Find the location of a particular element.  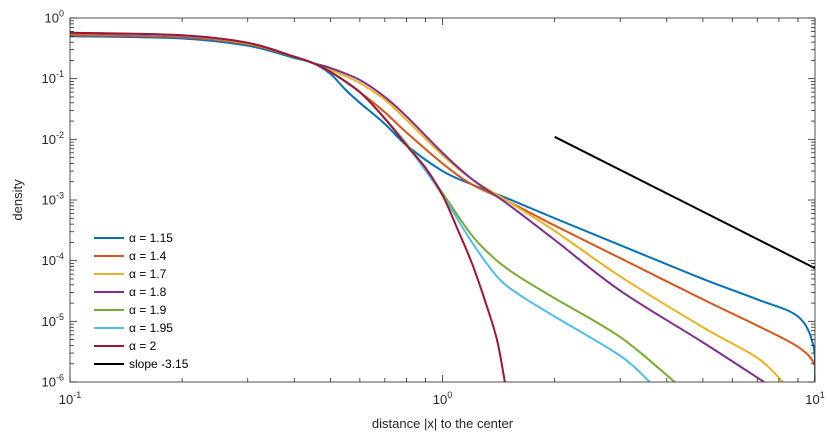

legend-label: α = 1.9 is located at coordinates (148, 310).